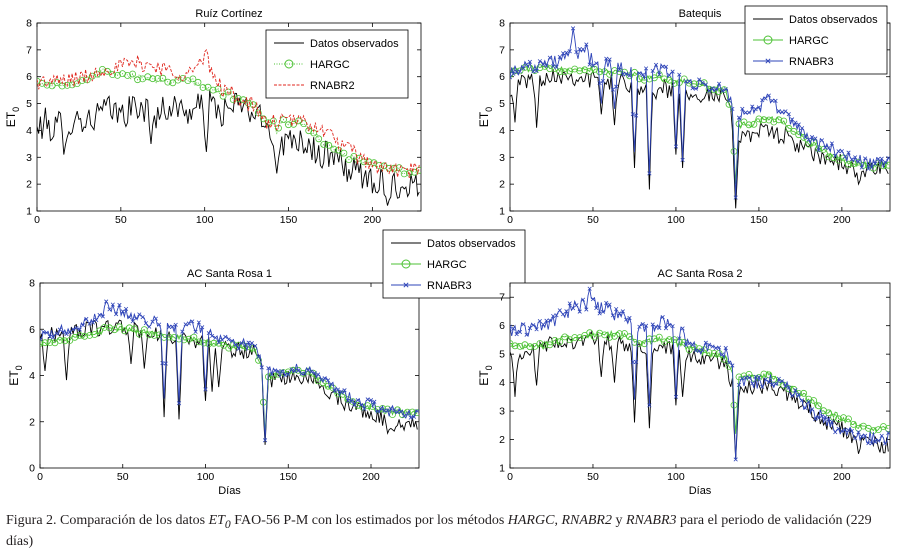 The width and height of the screenshot is (903, 552). I want to click on legend-marker-circle, so click(768, 40).